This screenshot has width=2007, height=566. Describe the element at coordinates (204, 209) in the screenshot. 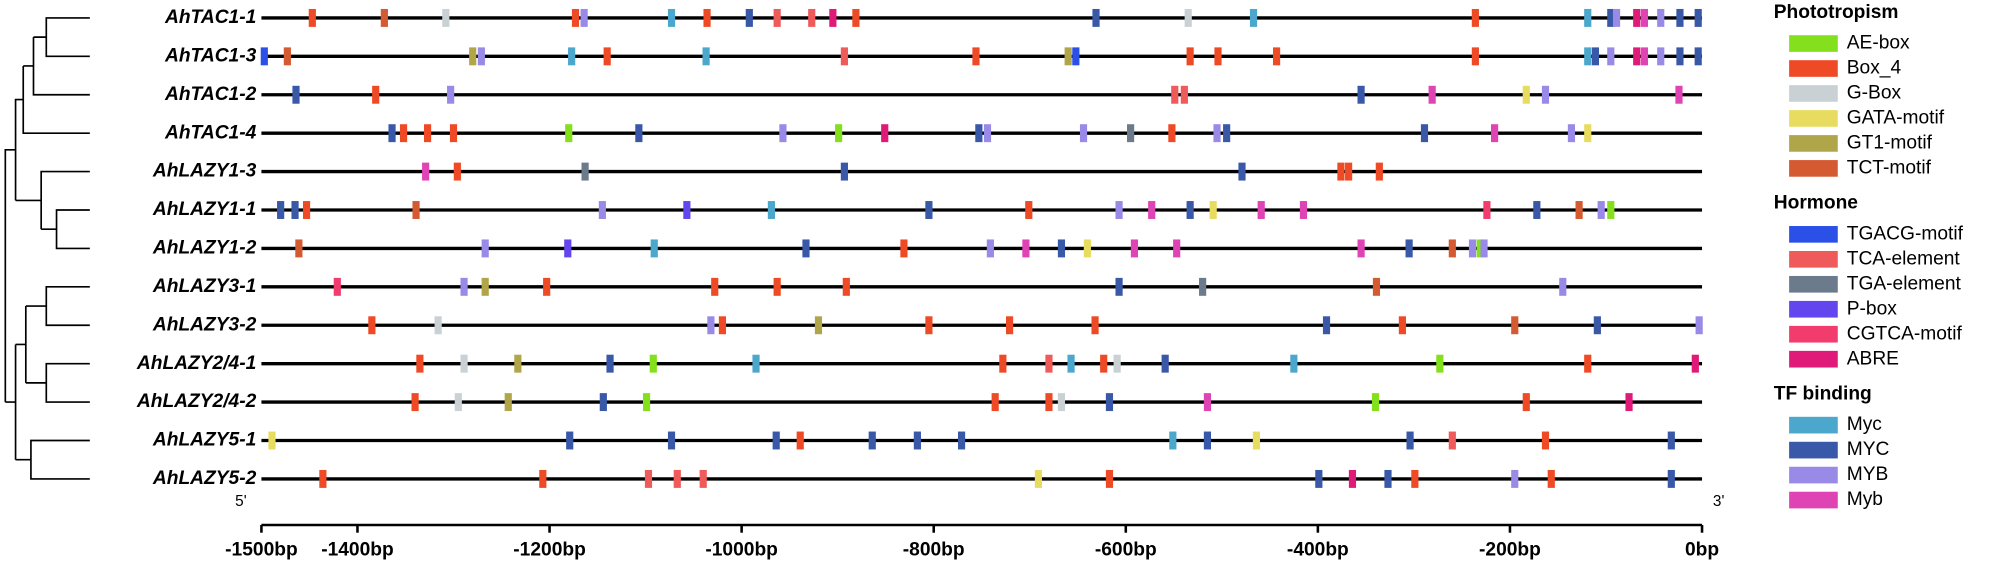

I see `gene-label: AhLAZY1-1` at that location.